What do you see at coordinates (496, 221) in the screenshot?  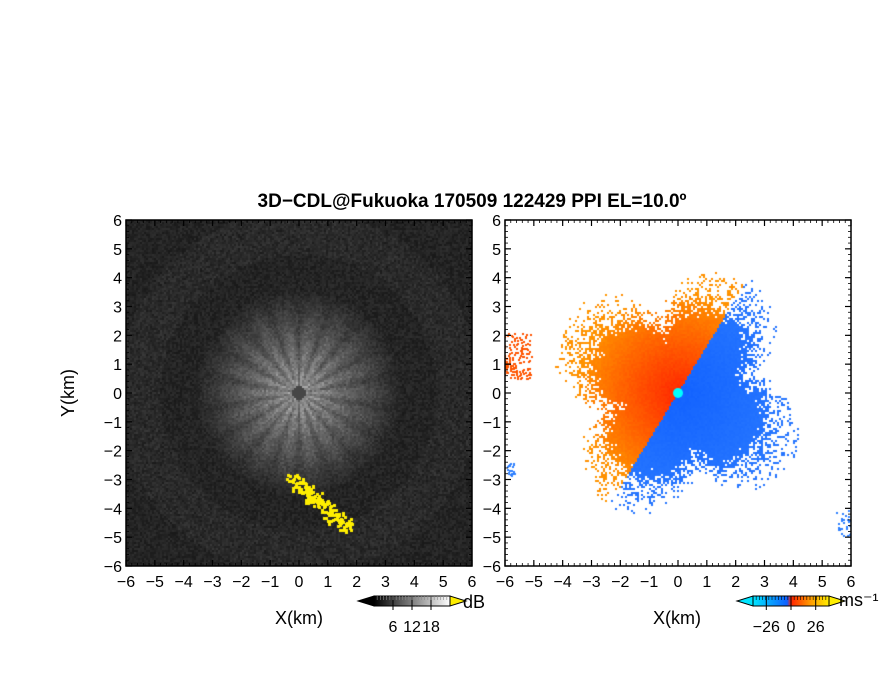 I see `right-y-tick-label: 6` at bounding box center [496, 221].